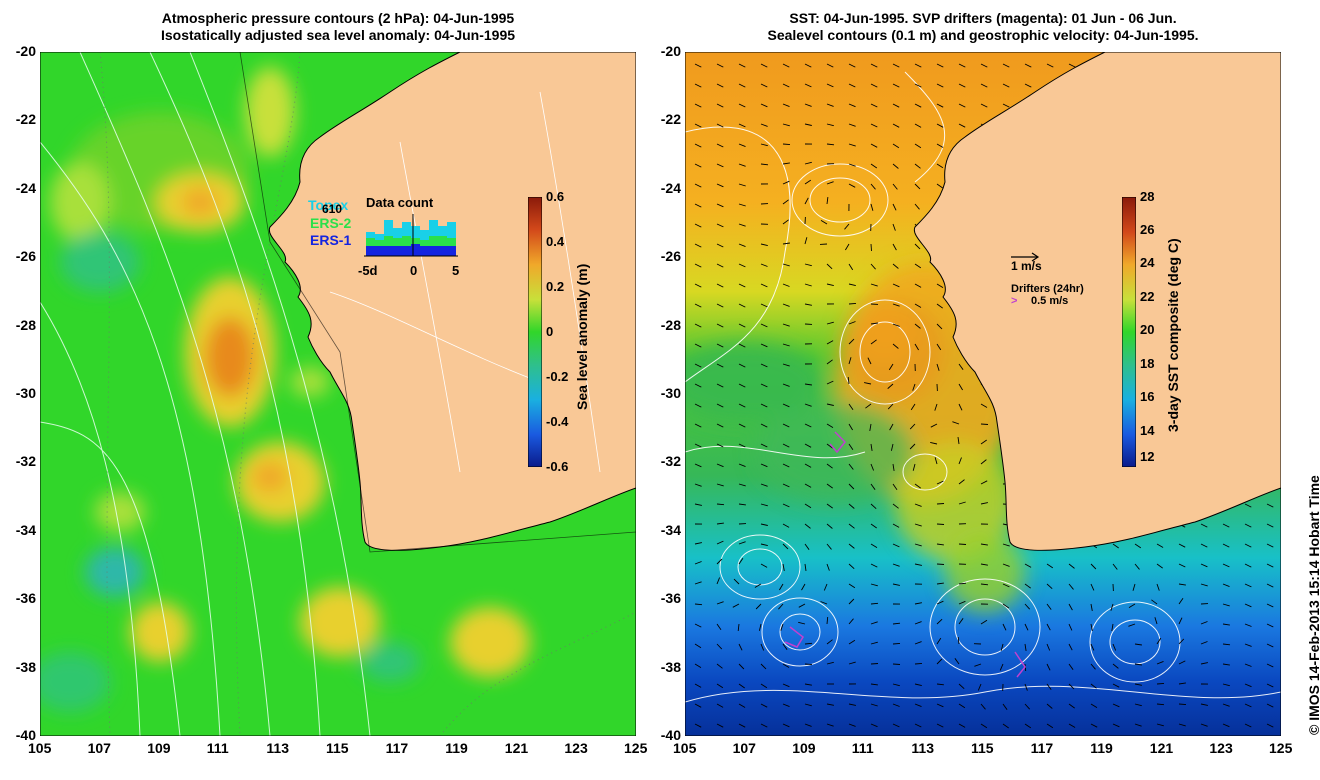 This screenshot has width=1320, height=780. Describe the element at coordinates (670, 393) in the screenshot. I see `latitude-tick: -30` at that location.